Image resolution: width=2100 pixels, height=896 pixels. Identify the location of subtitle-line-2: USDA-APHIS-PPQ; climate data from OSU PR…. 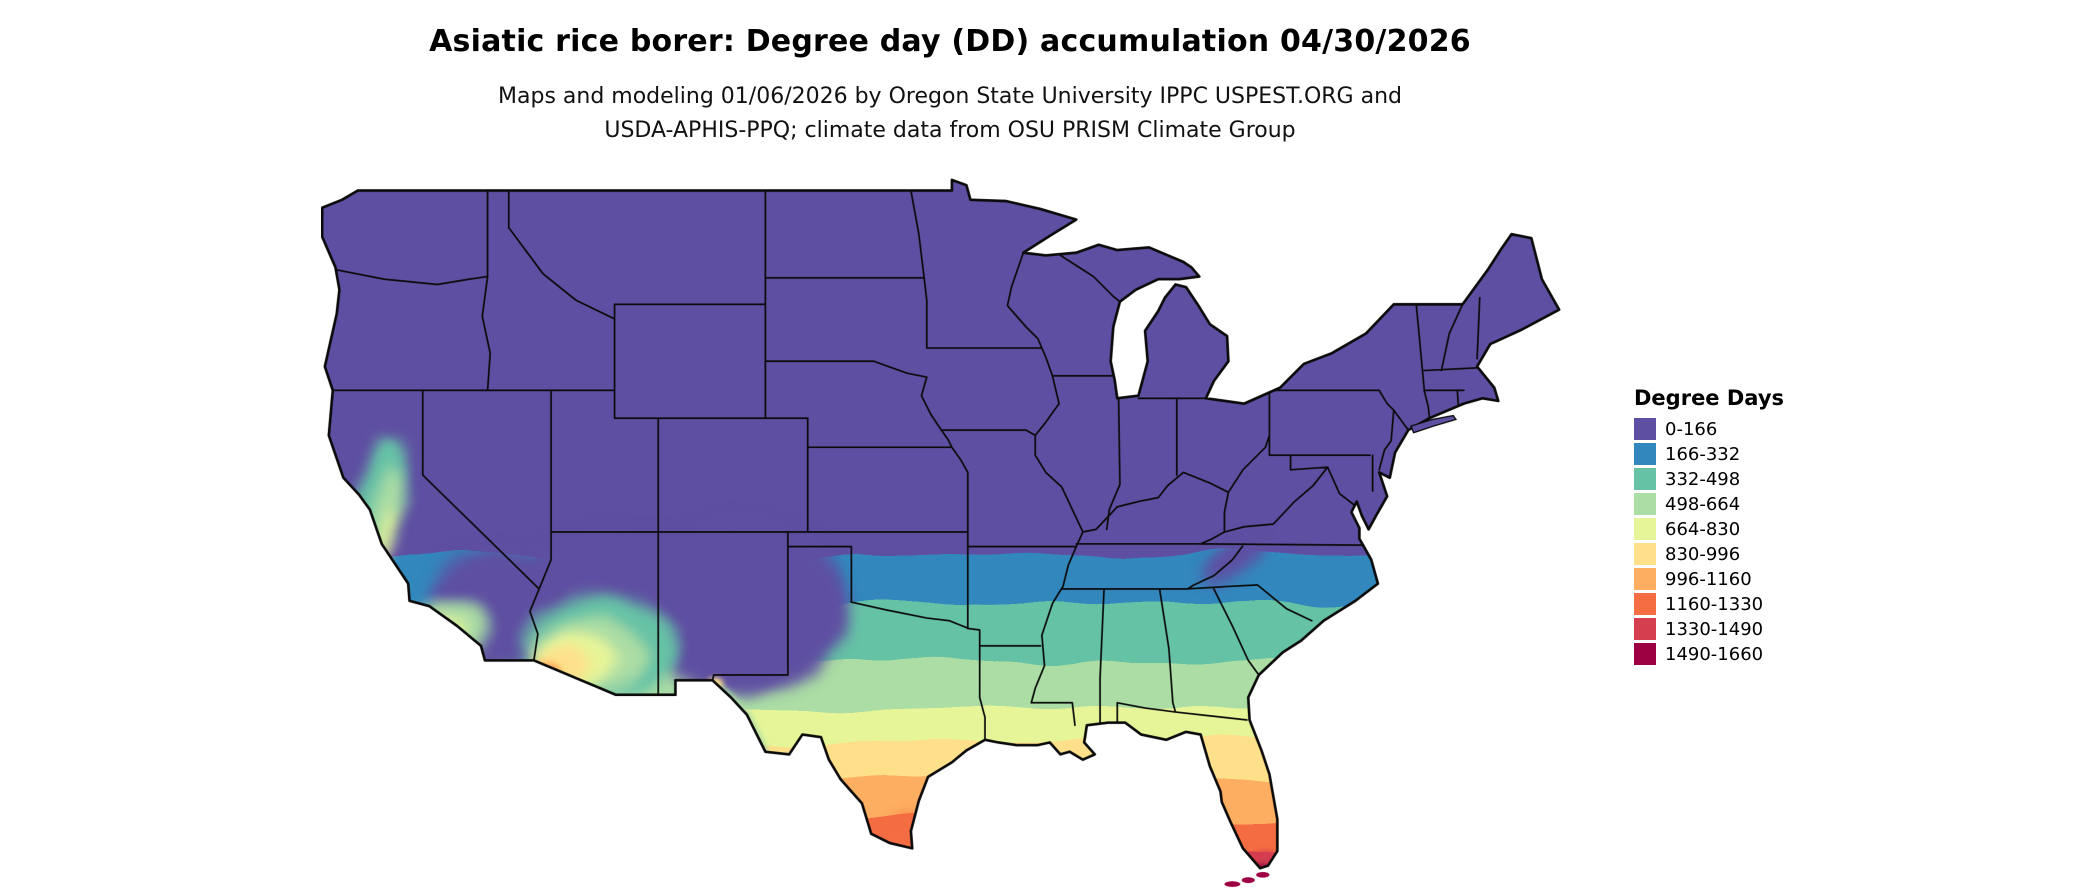
(950, 130).